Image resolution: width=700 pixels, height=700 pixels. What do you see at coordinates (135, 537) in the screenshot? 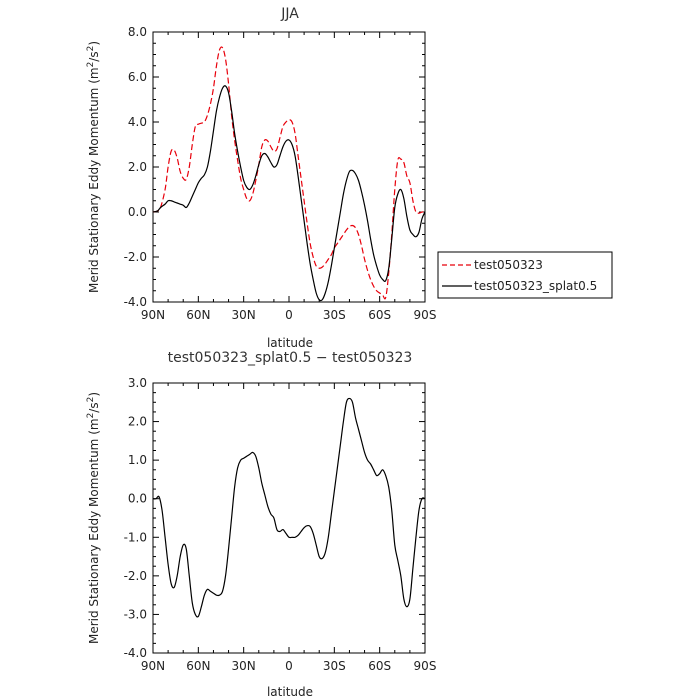
I see `bottom-ytick-label: -1.0` at bounding box center [135, 537].